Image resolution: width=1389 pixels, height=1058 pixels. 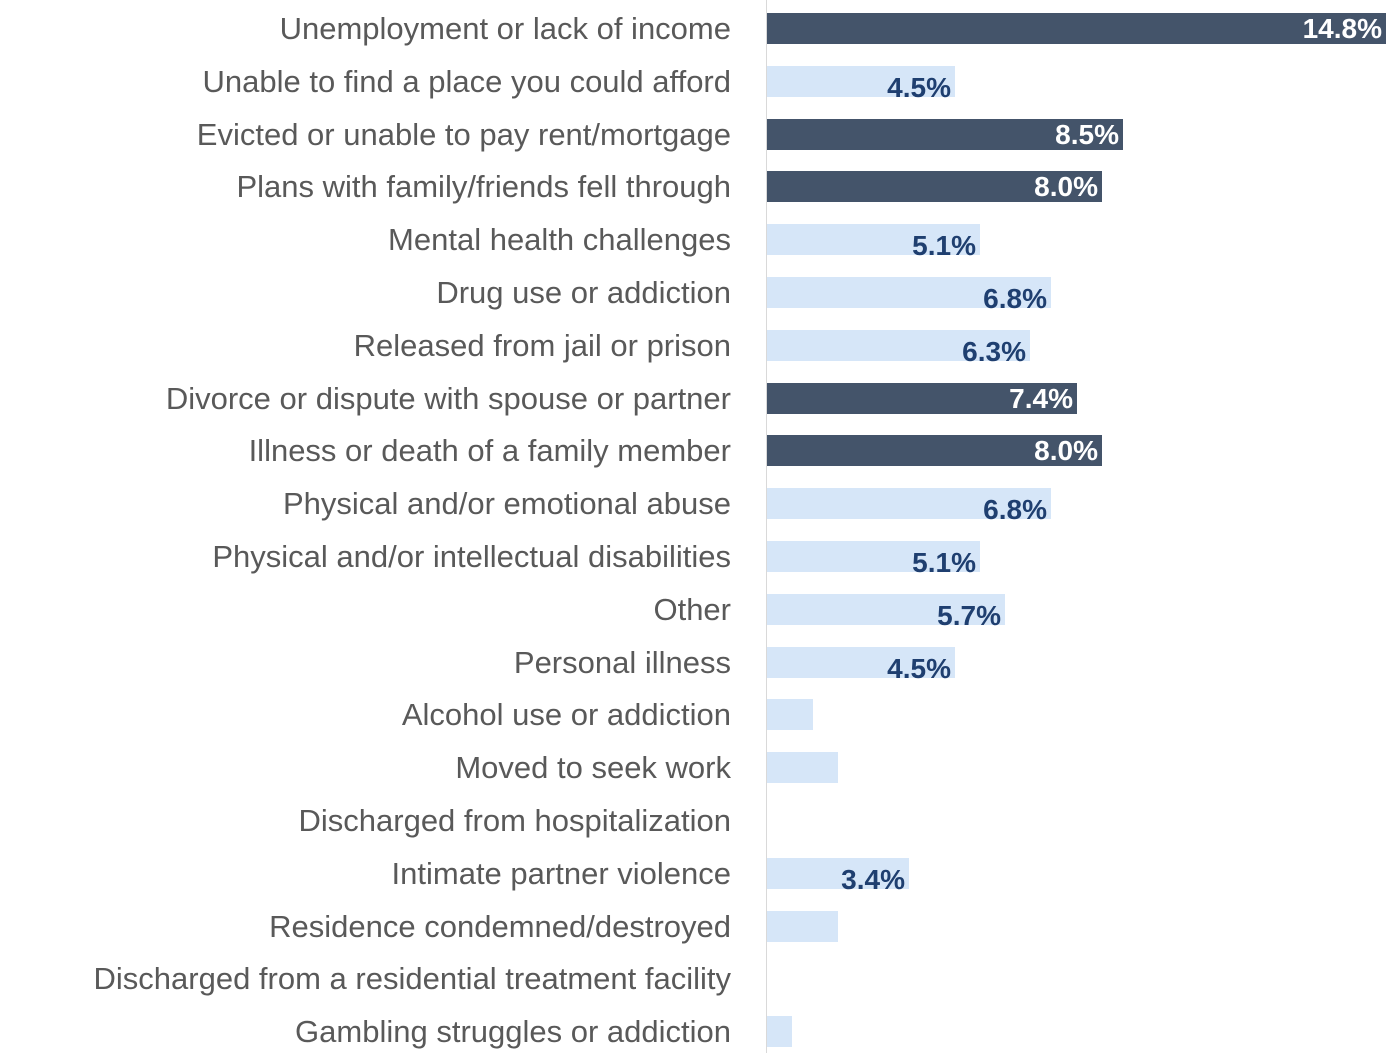 I want to click on category-label: Discharged from hospitalization, so click(x=515, y=820).